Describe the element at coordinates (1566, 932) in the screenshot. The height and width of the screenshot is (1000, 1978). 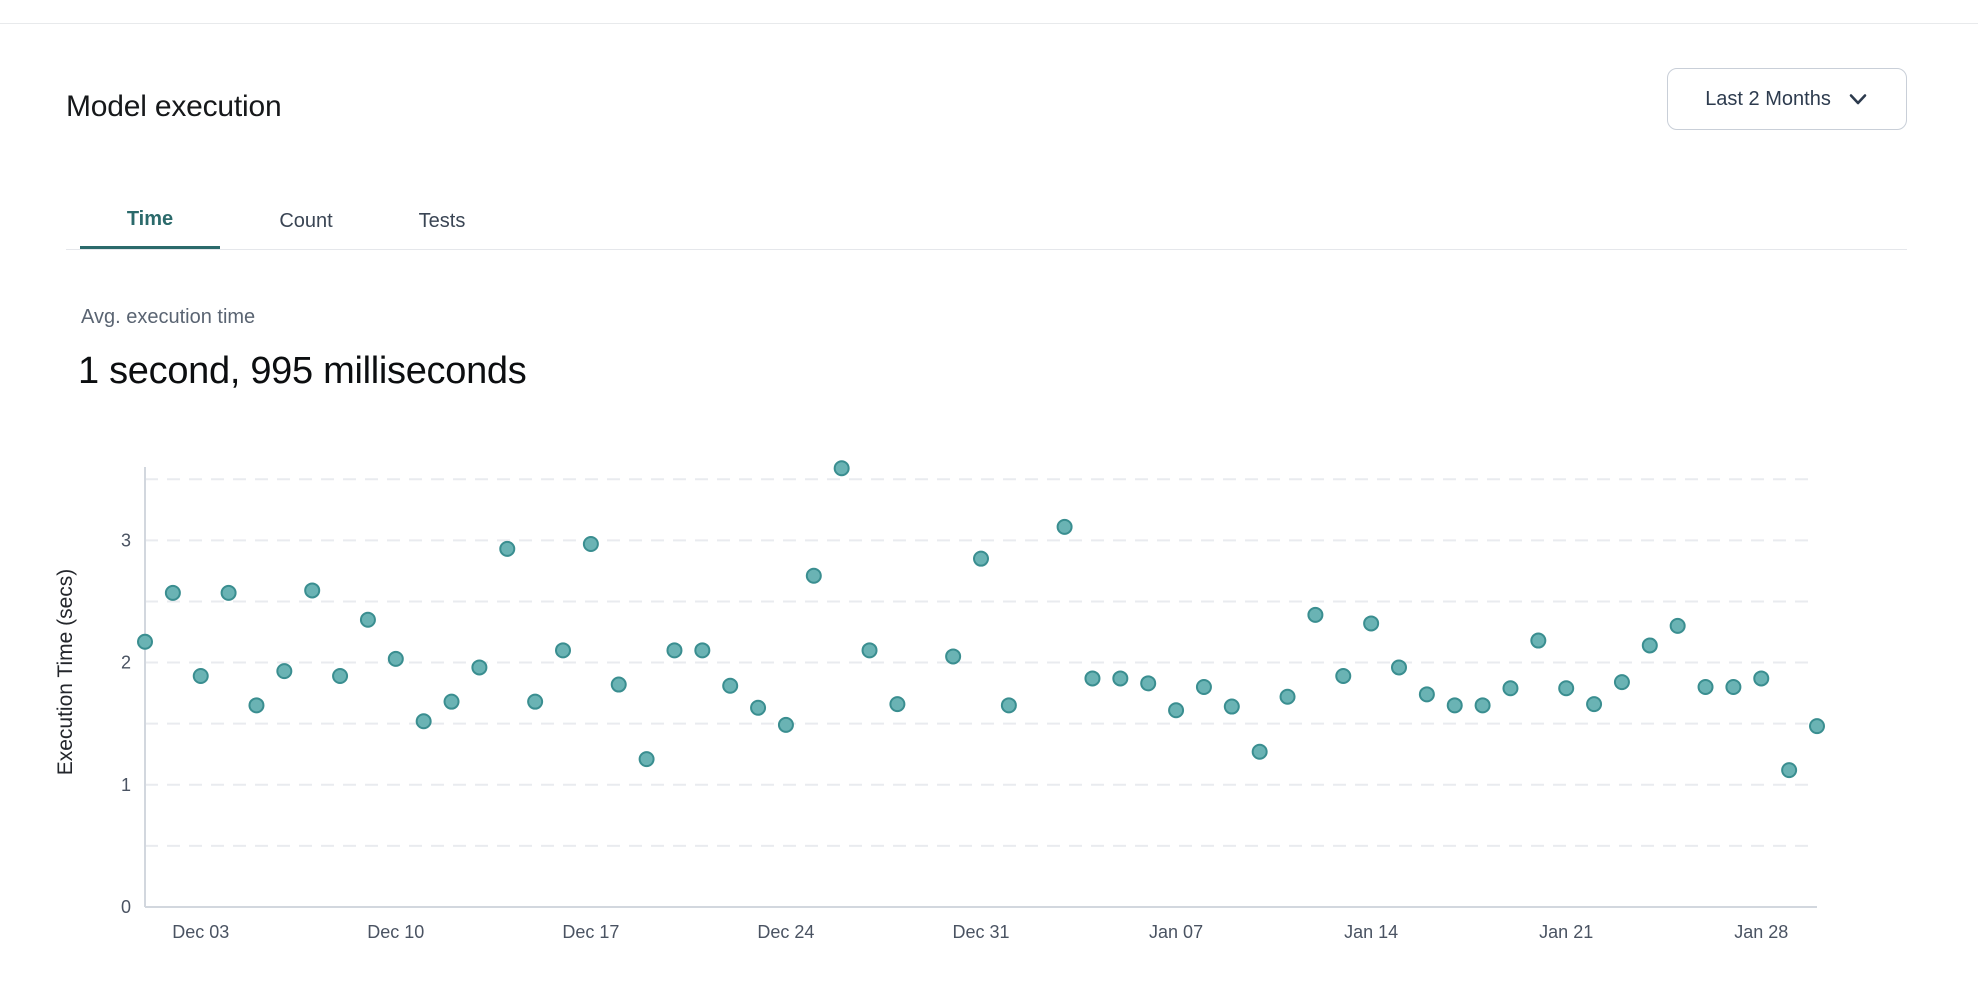
I see `x-tick-label: Jan 21` at that location.